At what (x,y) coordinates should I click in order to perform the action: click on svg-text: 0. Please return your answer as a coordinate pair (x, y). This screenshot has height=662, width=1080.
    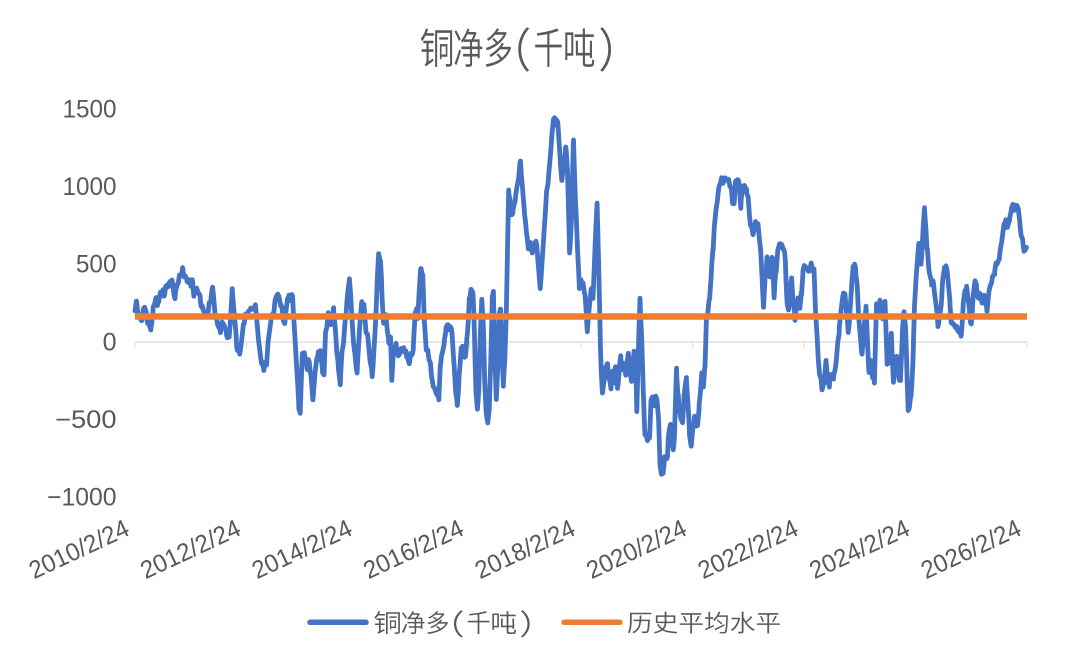
    Looking at the image, I should click on (110, 342).